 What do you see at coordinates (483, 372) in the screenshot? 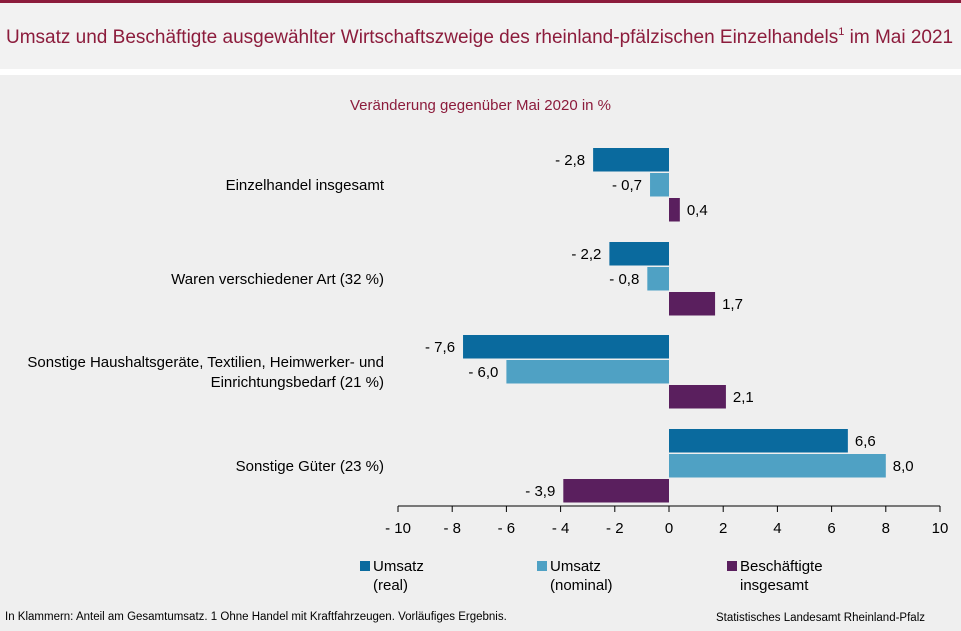
I see `data-label: - 6,0` at bounding box center [483, 372].